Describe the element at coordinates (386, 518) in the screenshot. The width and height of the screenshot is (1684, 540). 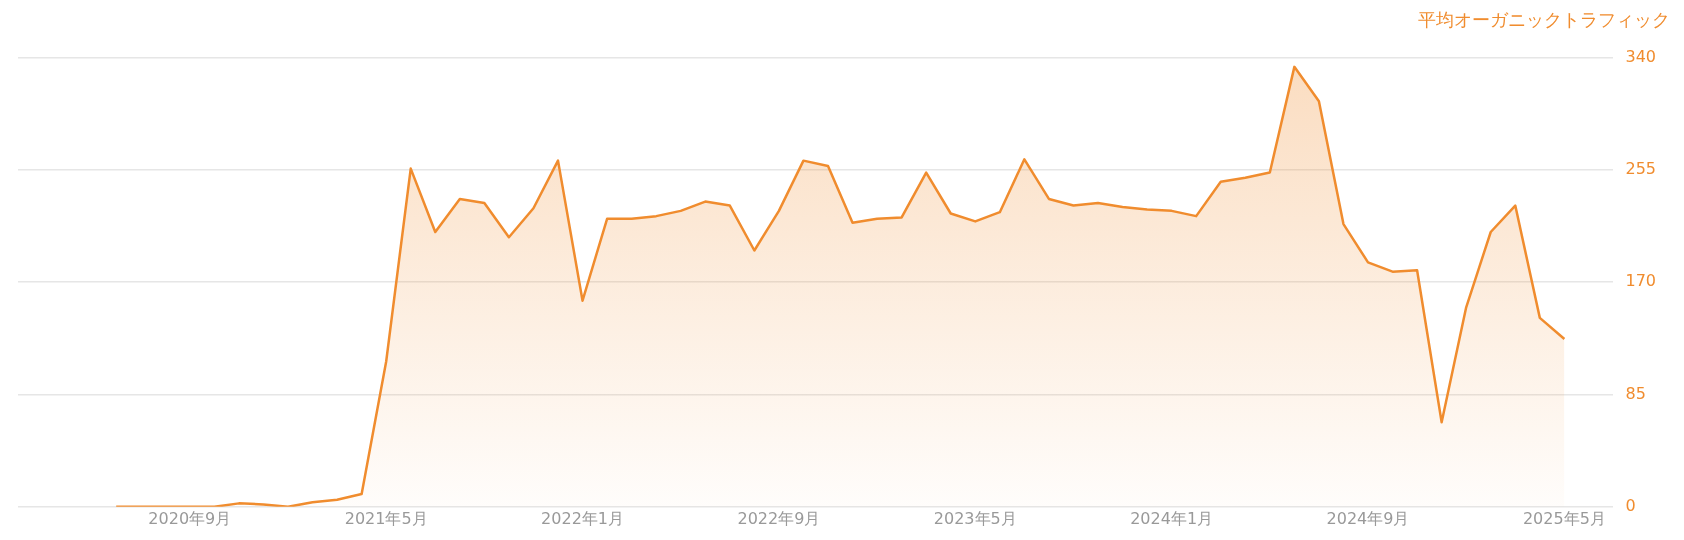
I see `x-tick-label: 2021年5月` at that location.